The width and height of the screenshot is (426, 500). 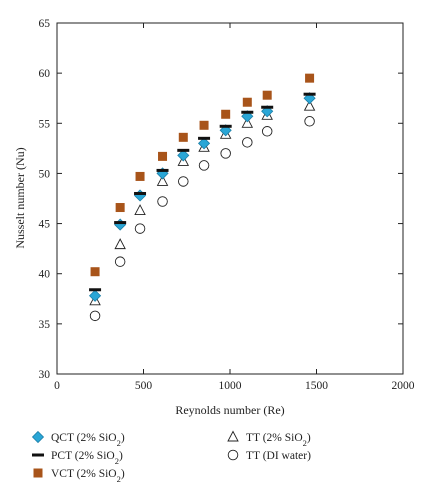 I want to click on x-tick-label: 0, so click(x=57, y=386).